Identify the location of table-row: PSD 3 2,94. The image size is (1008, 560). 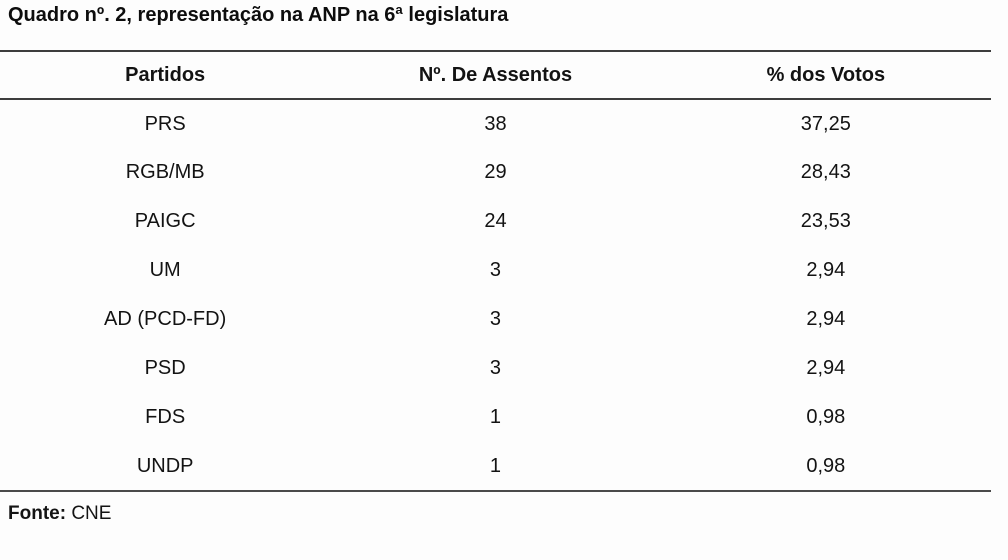
(495, 368).